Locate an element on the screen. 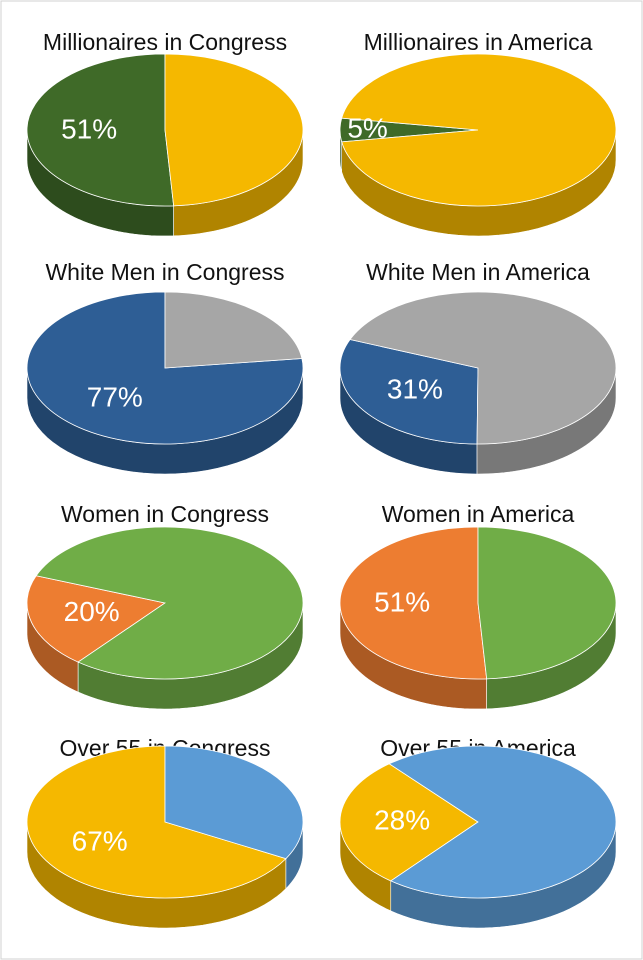  chart-title: Millionaires in America is located at coordinates (478, 42).